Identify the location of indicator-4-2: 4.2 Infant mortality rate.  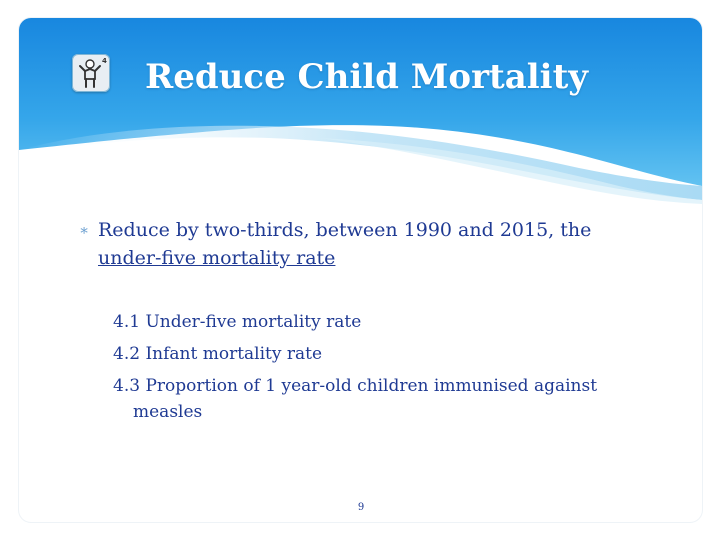
(218, 354).